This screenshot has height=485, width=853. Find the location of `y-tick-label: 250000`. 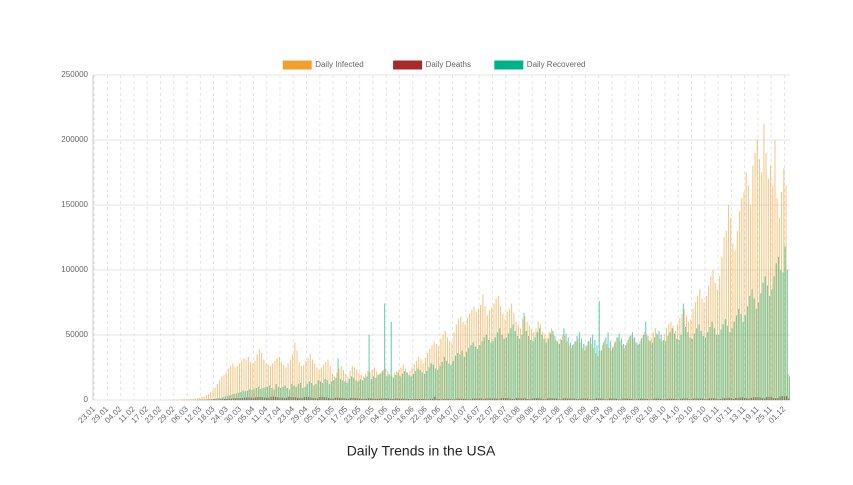

y-tick-label: 250000 is located at coordinates (74, 74).